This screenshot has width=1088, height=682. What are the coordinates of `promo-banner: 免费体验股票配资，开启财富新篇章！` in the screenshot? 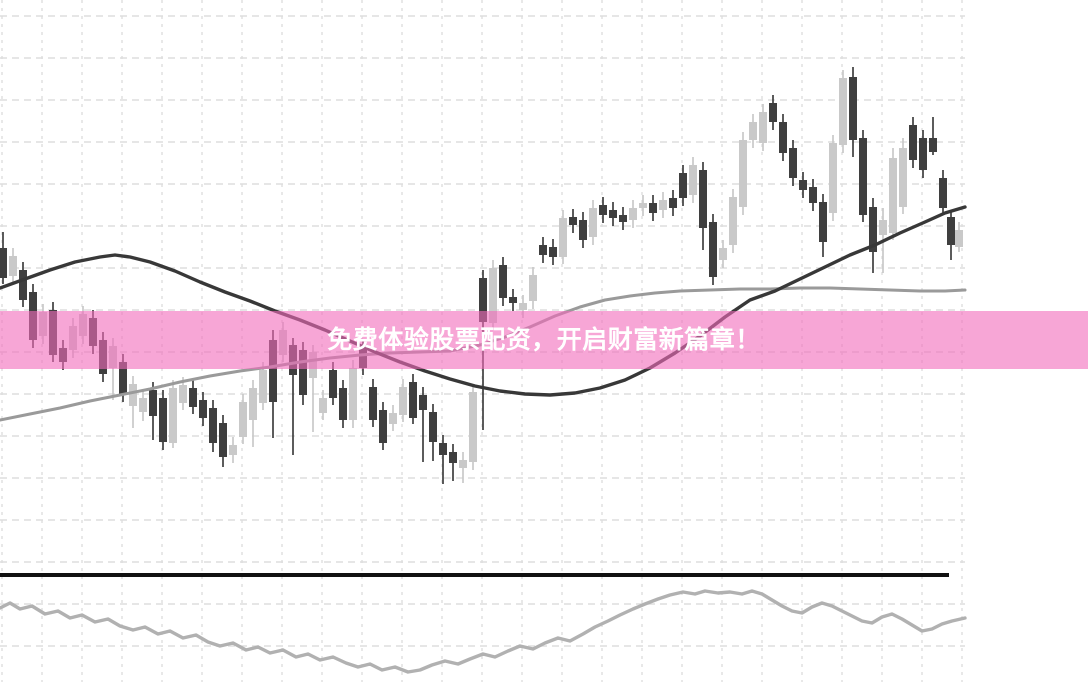 It's located at (544, 340).